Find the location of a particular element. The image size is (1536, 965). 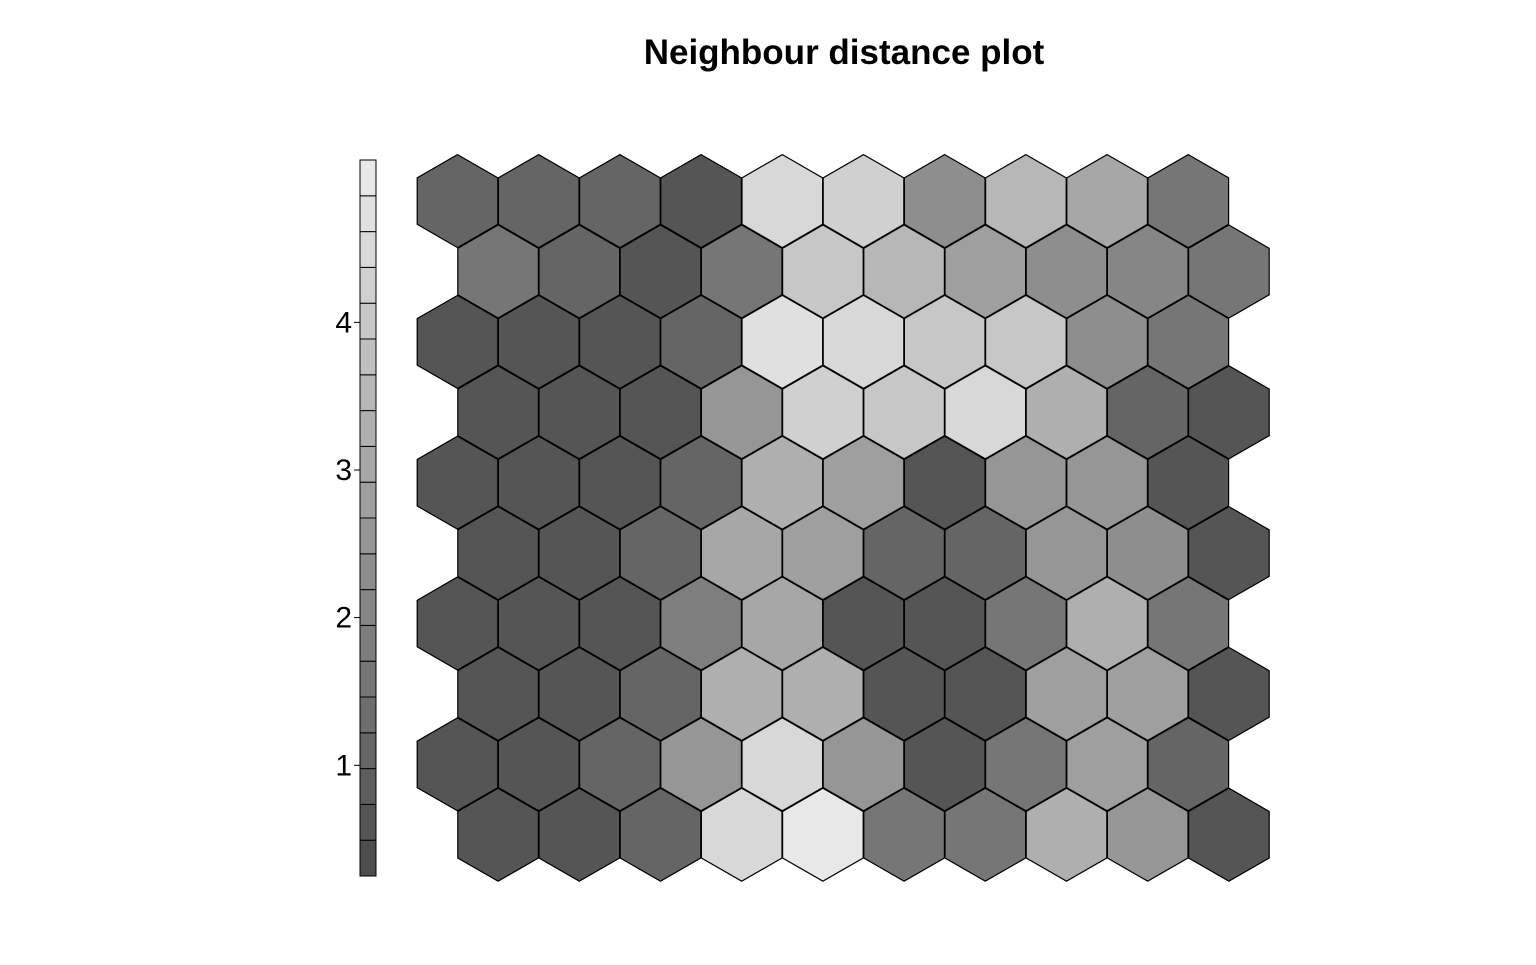

hex-cell-r4-c10 is located at coordinates (1228, 412).